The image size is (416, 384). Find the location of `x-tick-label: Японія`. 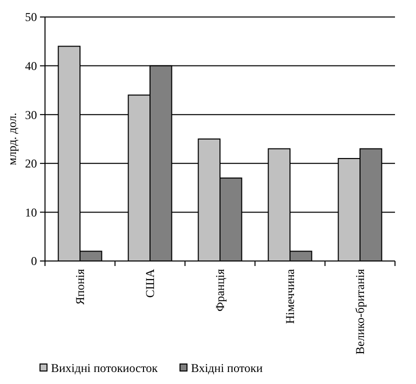

x-tick-label: Японія is located at coordinates (80, 286).